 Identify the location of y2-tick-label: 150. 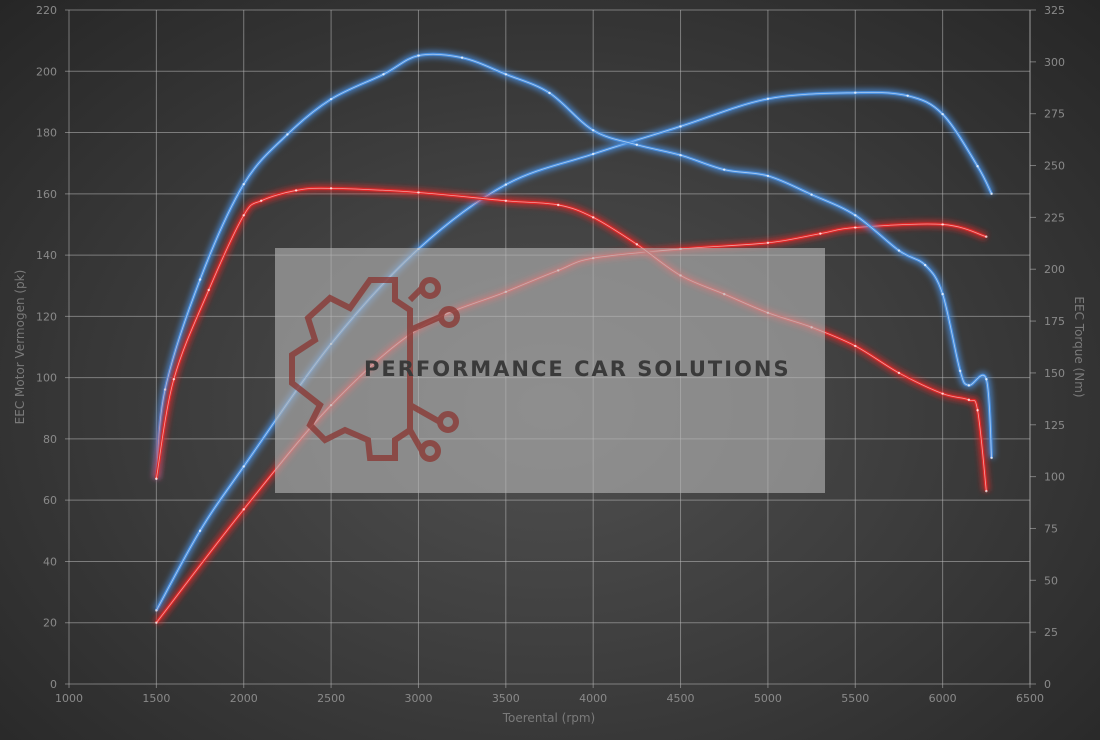
(1054, 373).